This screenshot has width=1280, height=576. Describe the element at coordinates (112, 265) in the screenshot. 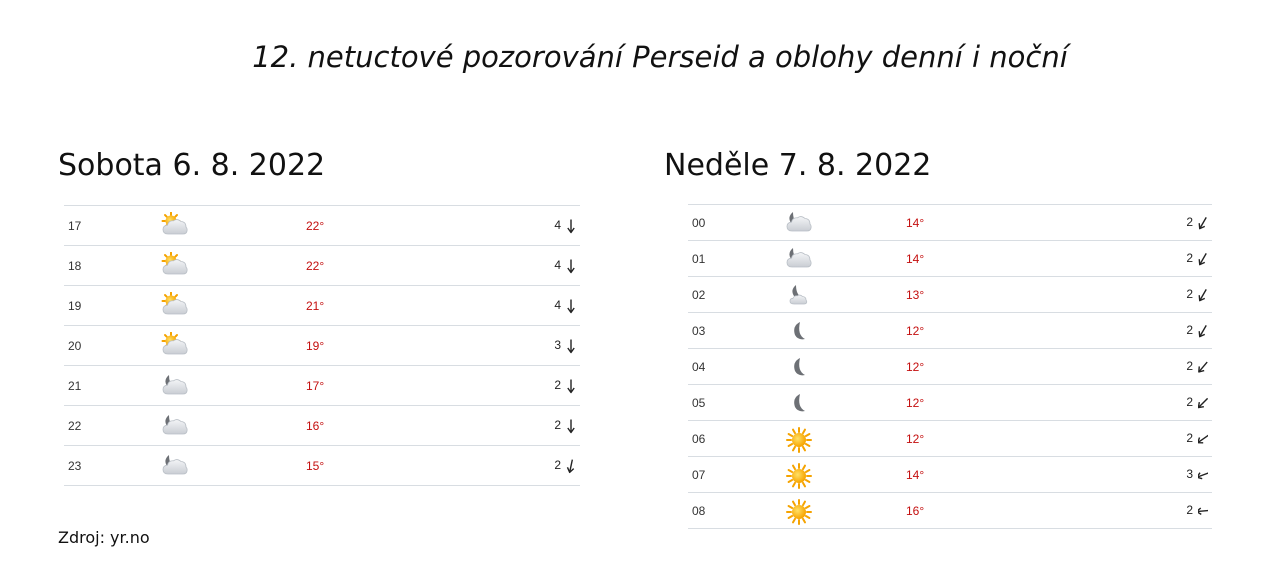

I see `hour-cell: 18` at that location.